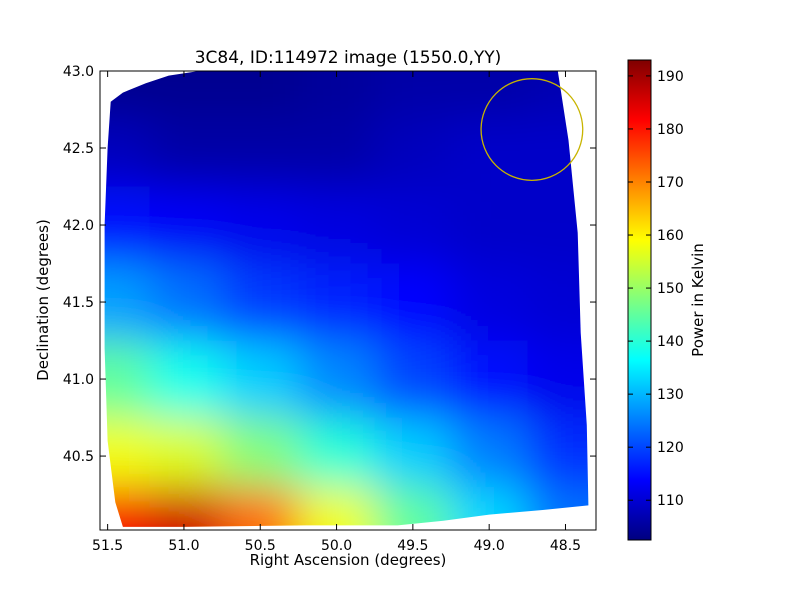 This screenshot has width=800, height=600. Describe the element at coordinates (670, 342) in the screenshot. I see `colorbar-tick-label: 140` at that location.